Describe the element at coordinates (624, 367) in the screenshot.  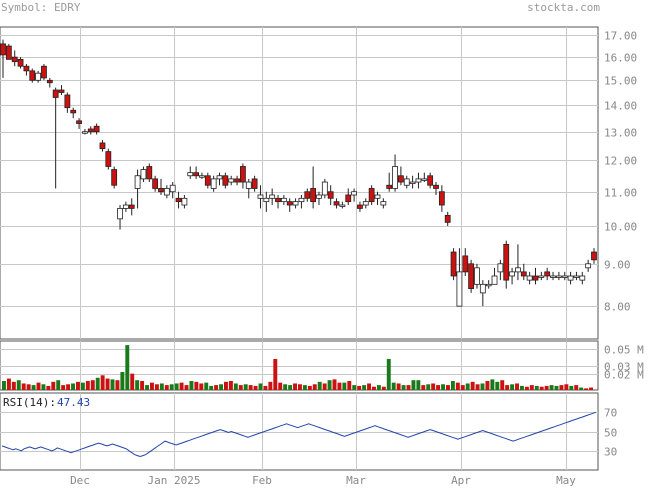
I see `volume-tick-label: 0.03 M` at that location.